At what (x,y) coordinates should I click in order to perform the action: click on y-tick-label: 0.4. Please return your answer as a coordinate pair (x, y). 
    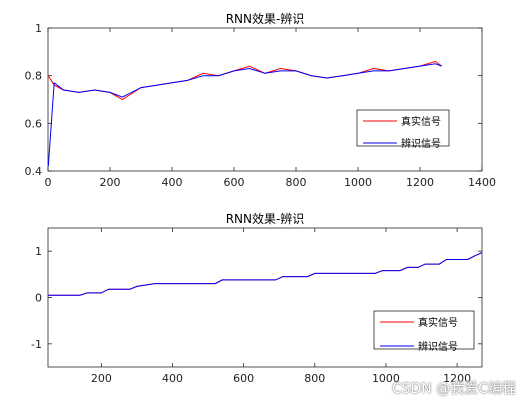
    Looking at the image, I should click on (34, 171).